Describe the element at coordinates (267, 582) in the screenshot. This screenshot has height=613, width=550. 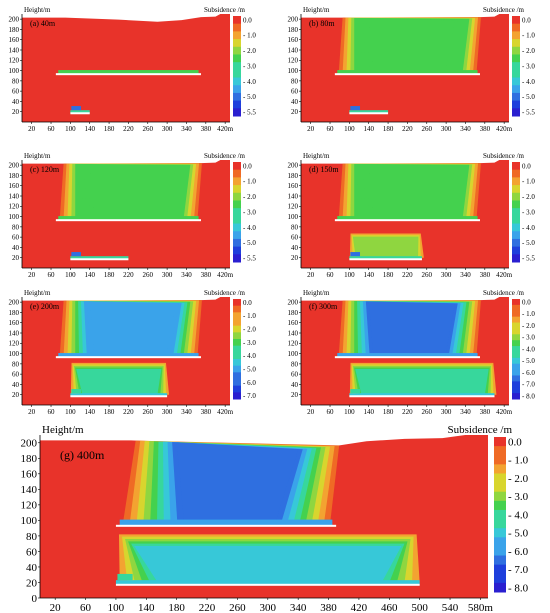
I see `lower-goaf` at that location.